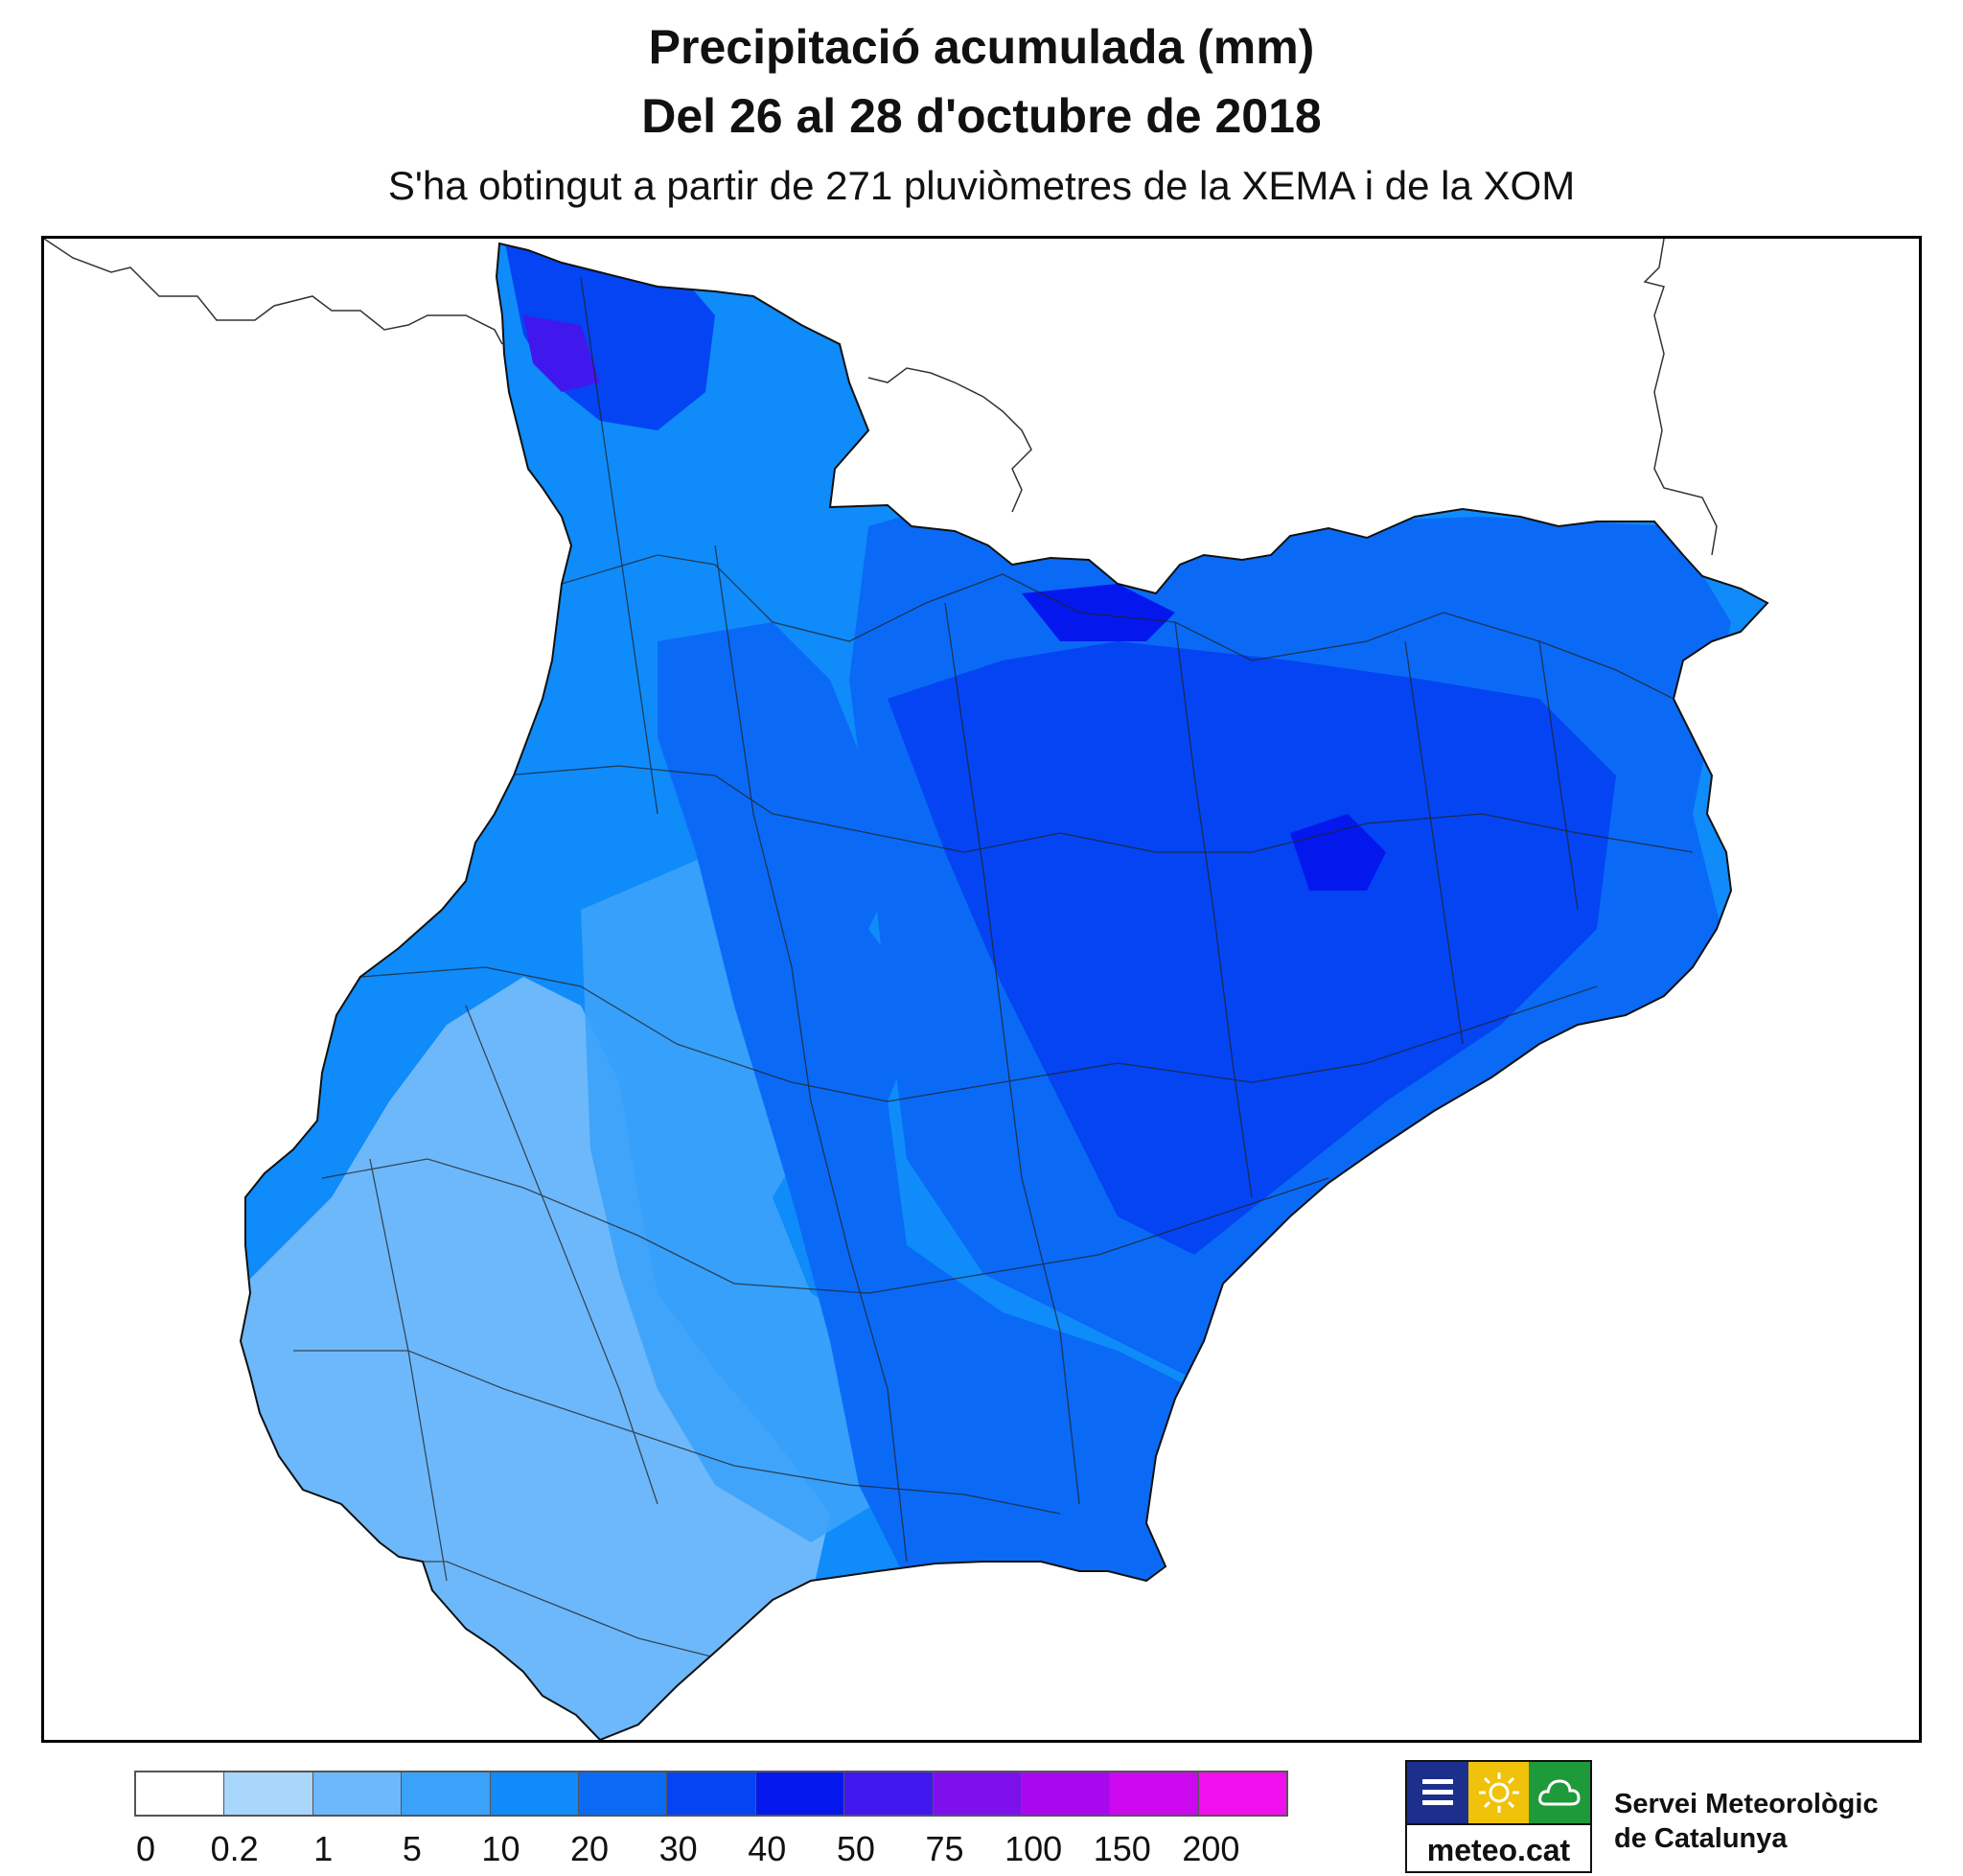  Describe the element at coordinates (412, 1848) in the screenshot. I see `legend-tick-label: 5` at that location.